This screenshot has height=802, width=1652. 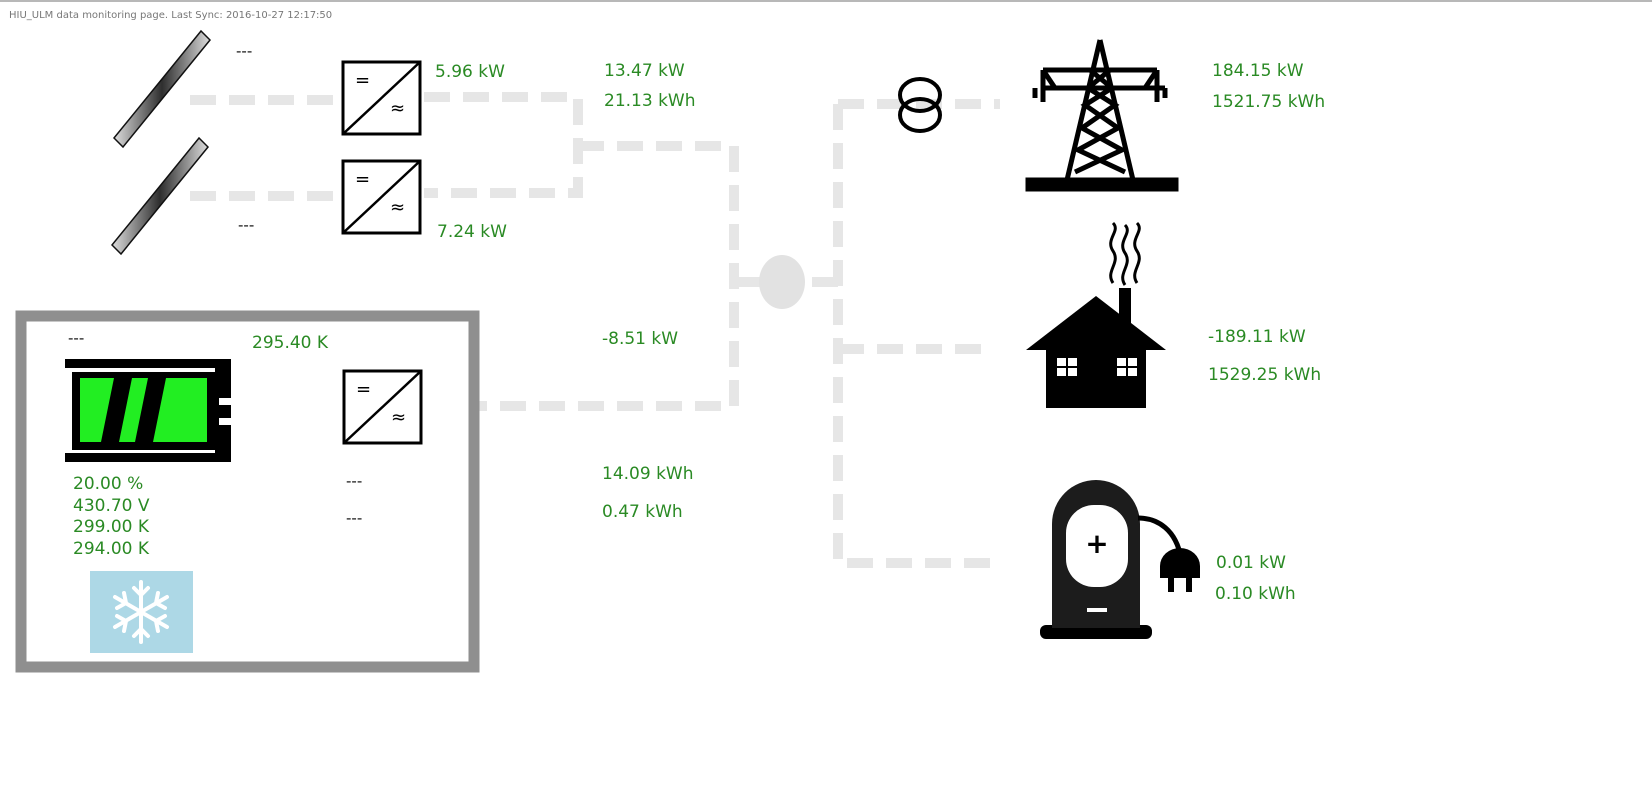 What do you see at coordinates (160, 196) in the screenshot?
I see `solar-panel-2-icon` at bounding box center [160, 196].